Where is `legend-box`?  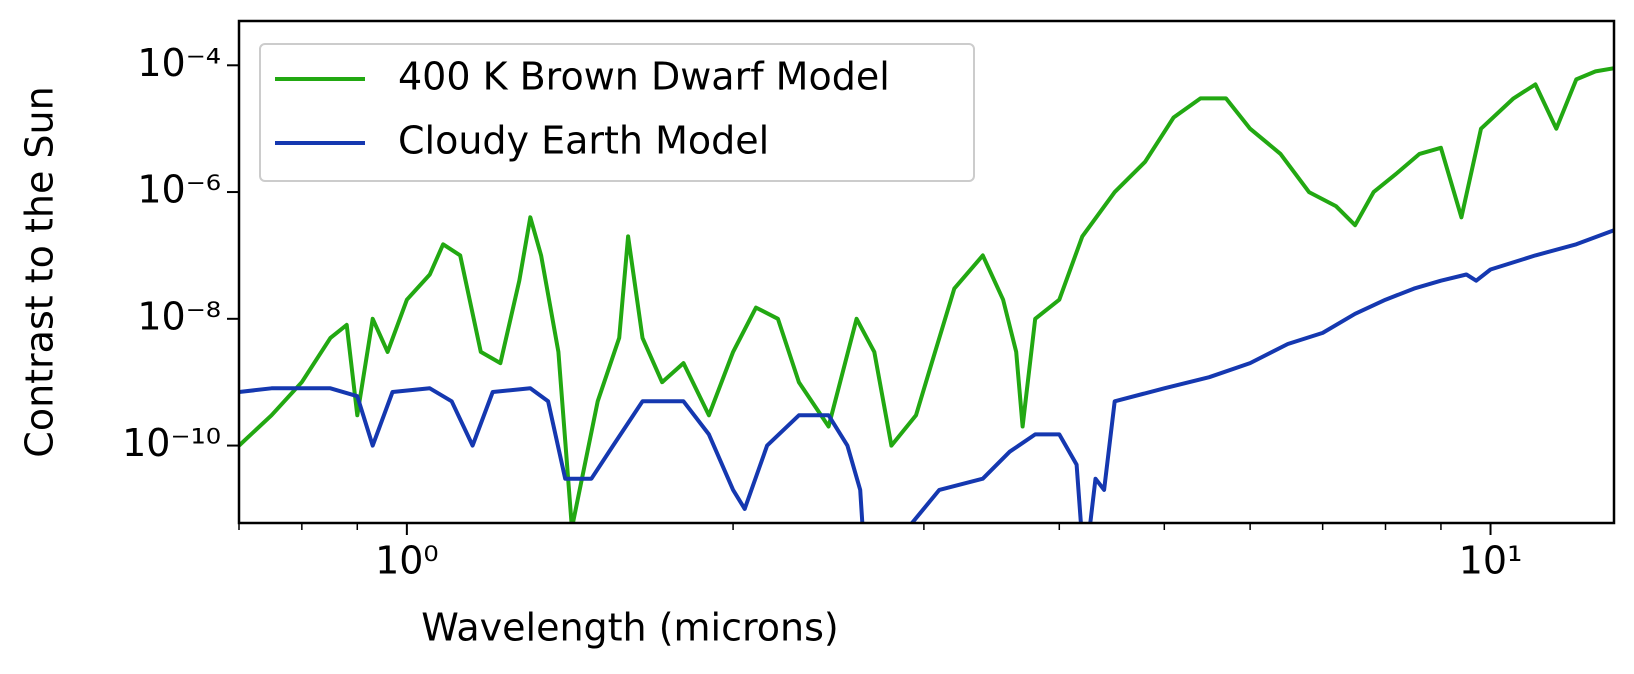
legend-box is located at coordinates (617, 112).